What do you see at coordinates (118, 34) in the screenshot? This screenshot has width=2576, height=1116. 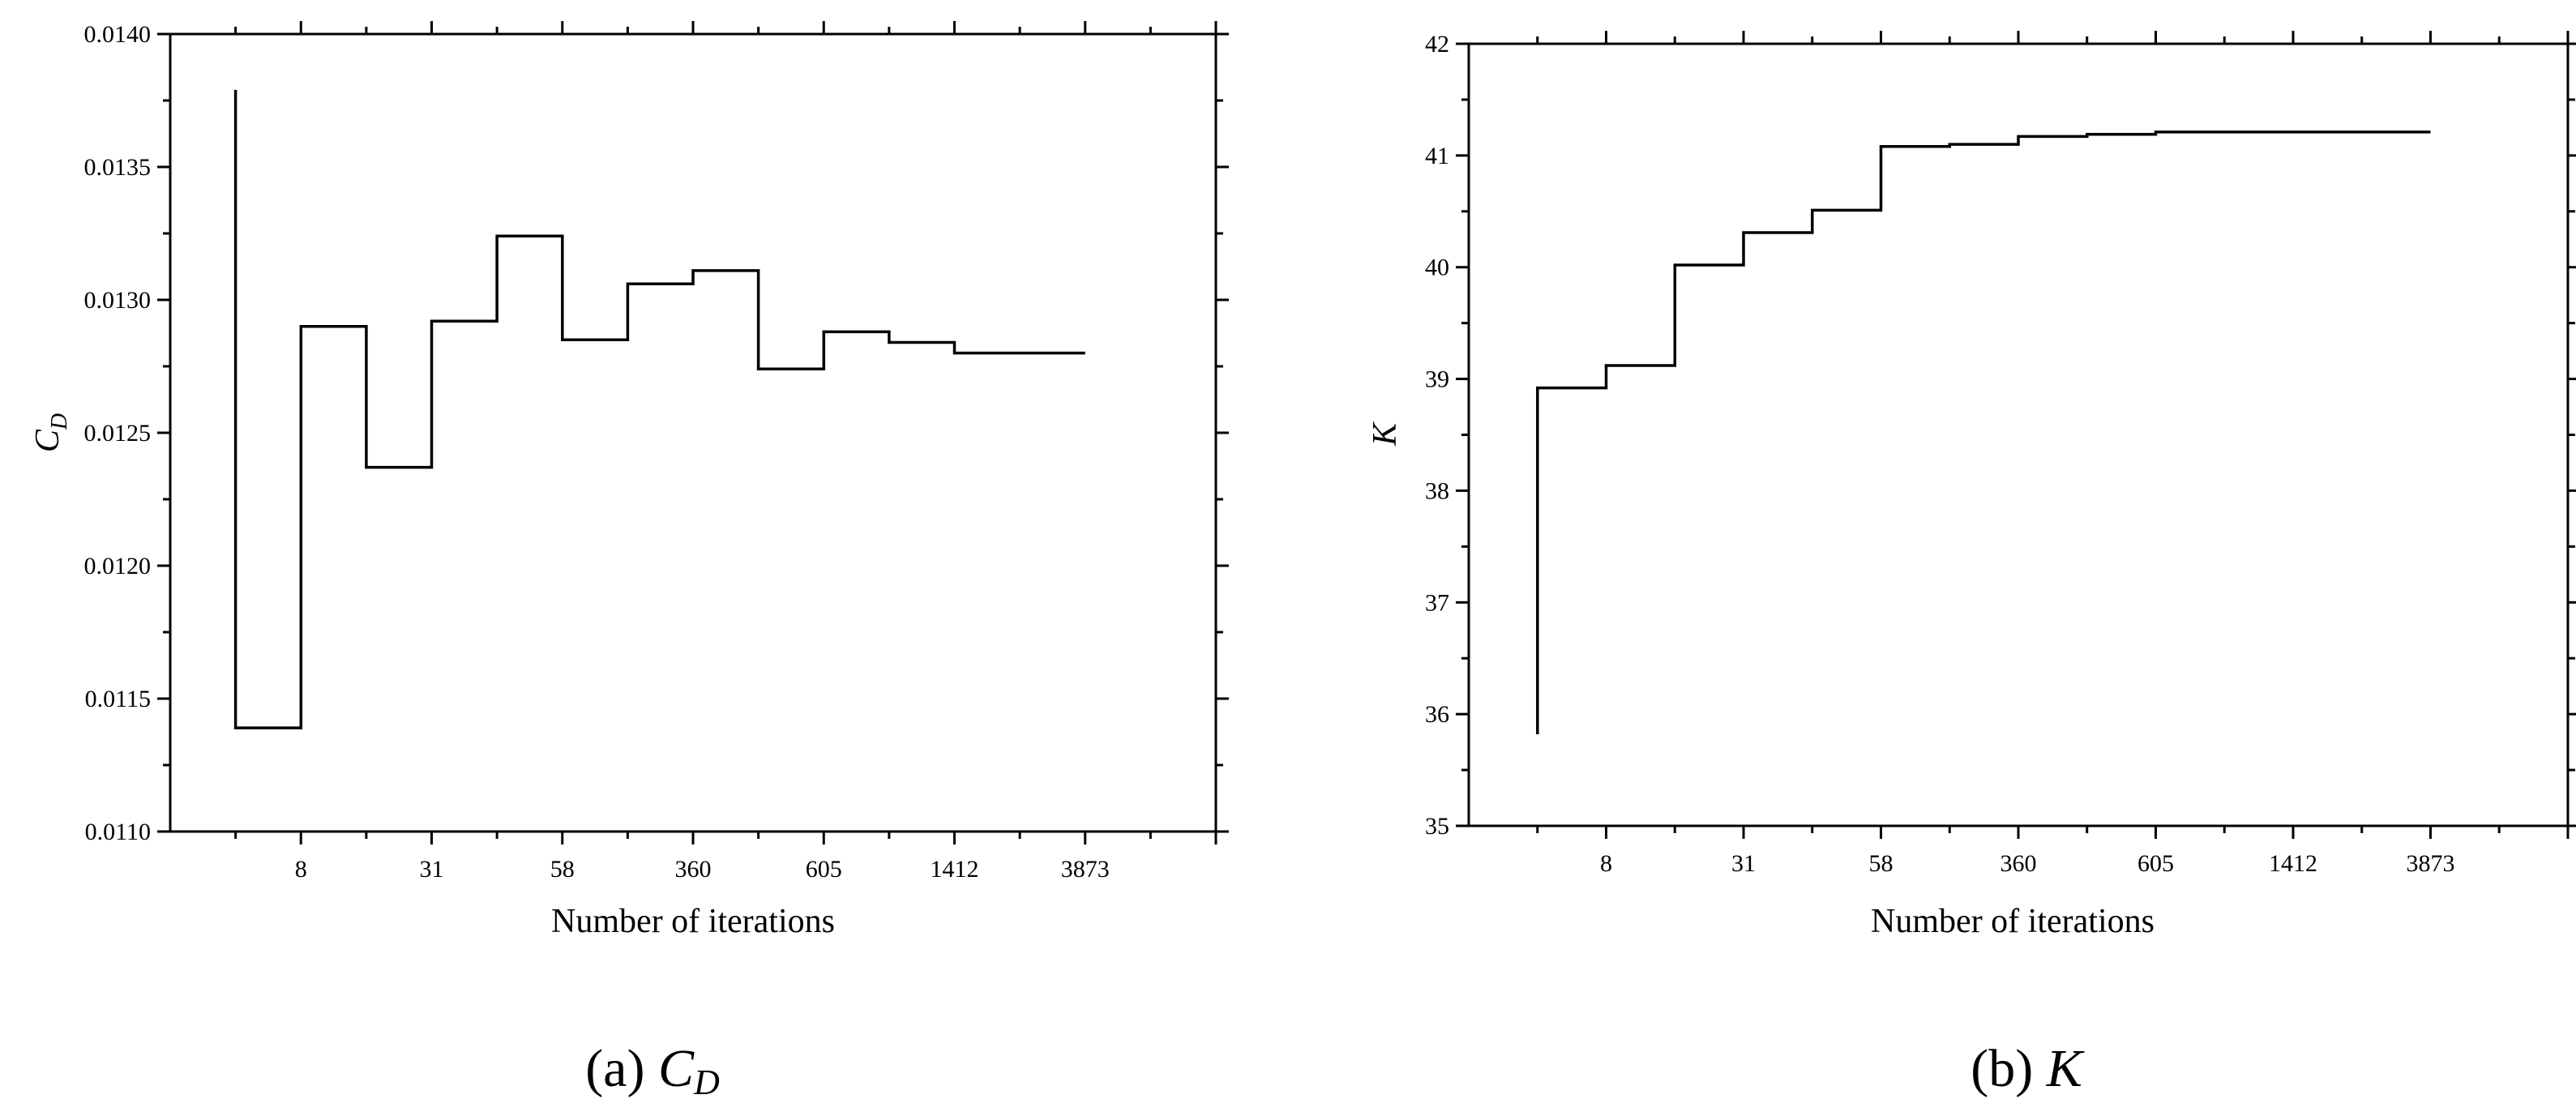 I see `y-tick-label: 0.0140` at bounding box center [118, 34].